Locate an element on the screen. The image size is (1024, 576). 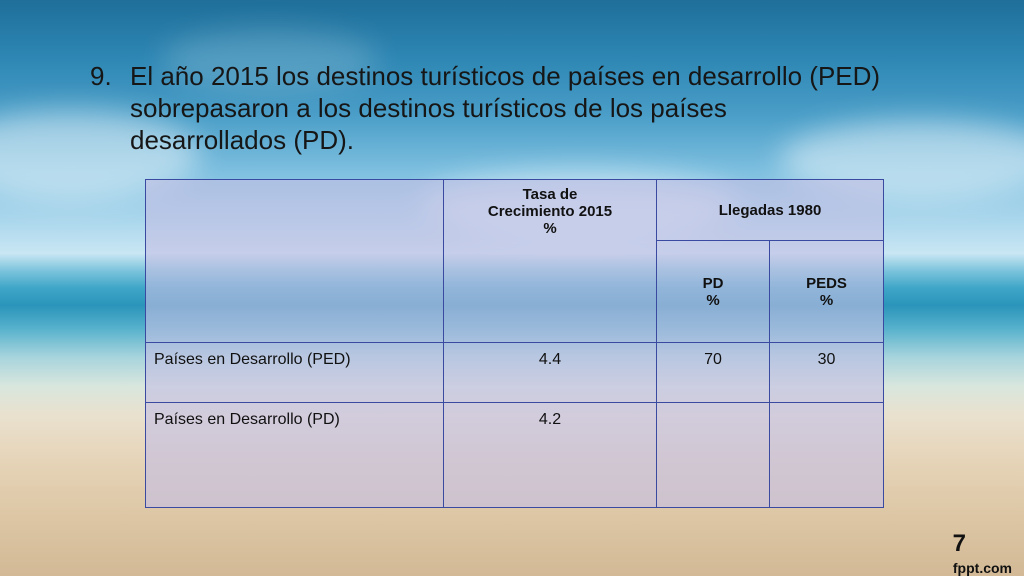
cell-peds: 30 is located at coordinates (826, 372).